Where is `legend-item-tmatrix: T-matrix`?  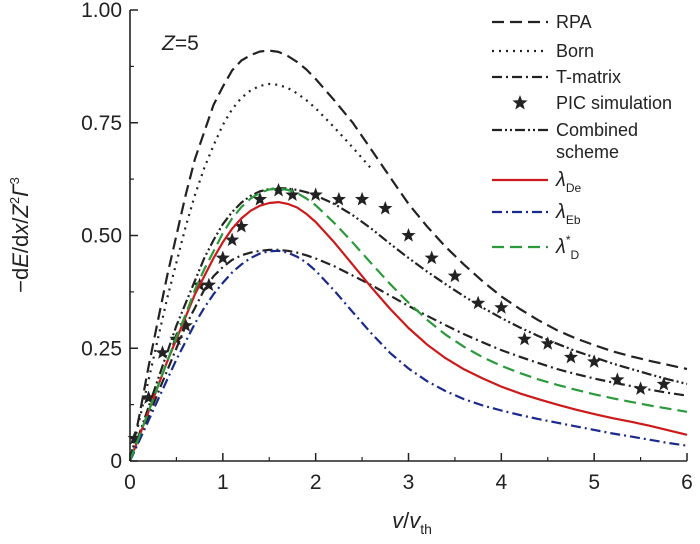 legend-item-tmatrix: T-matrix is located at coordinates (556, 77).